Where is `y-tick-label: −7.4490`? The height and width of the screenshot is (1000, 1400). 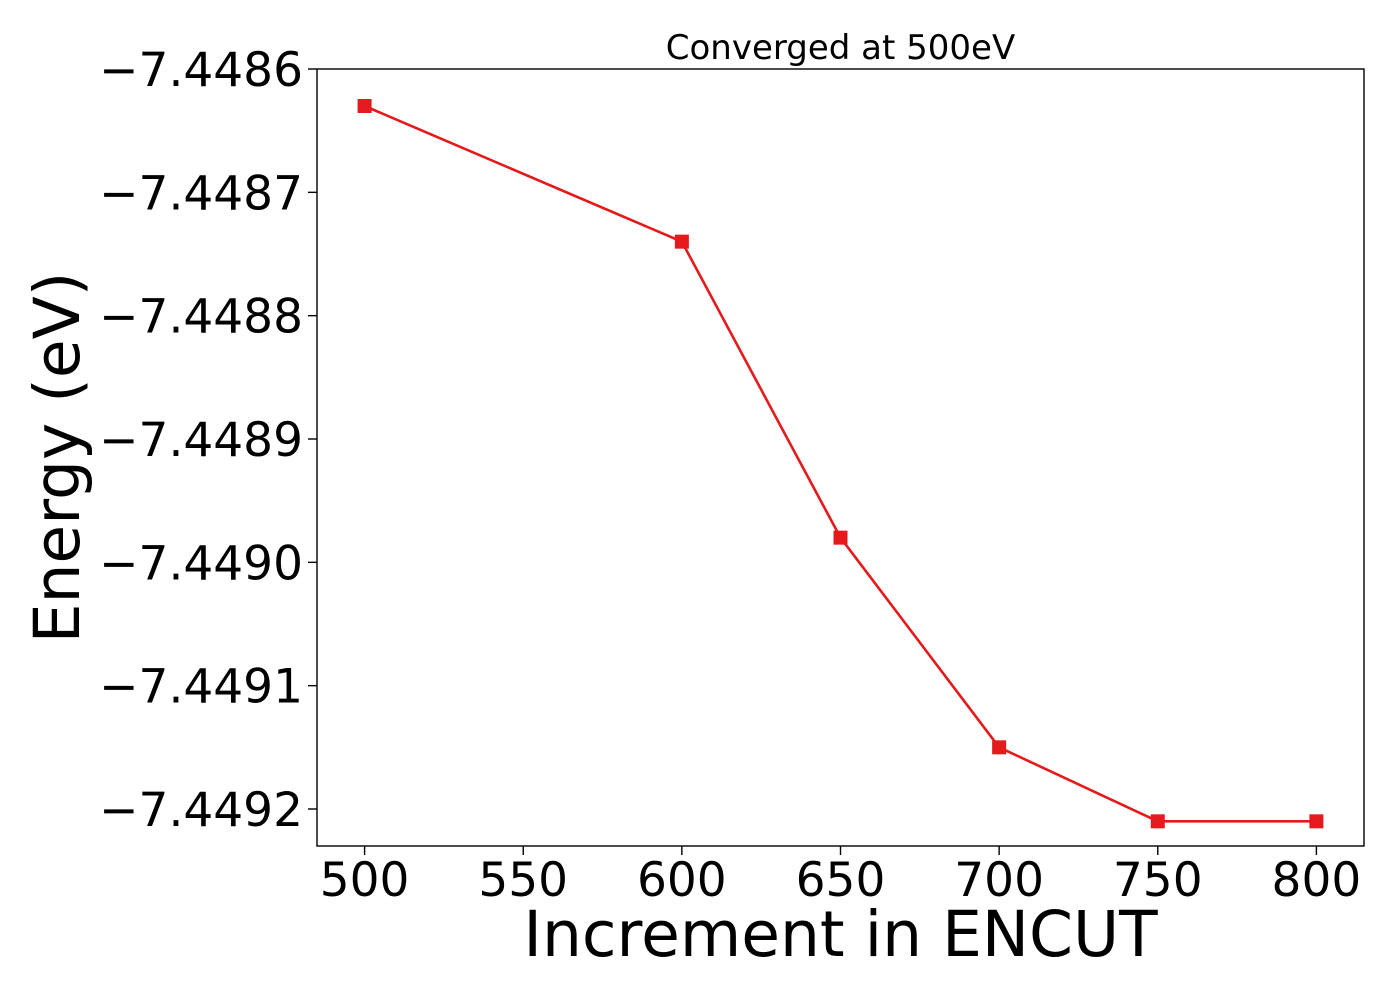 y-tick-label: −7.4490 is located at coordinates (201, 563).